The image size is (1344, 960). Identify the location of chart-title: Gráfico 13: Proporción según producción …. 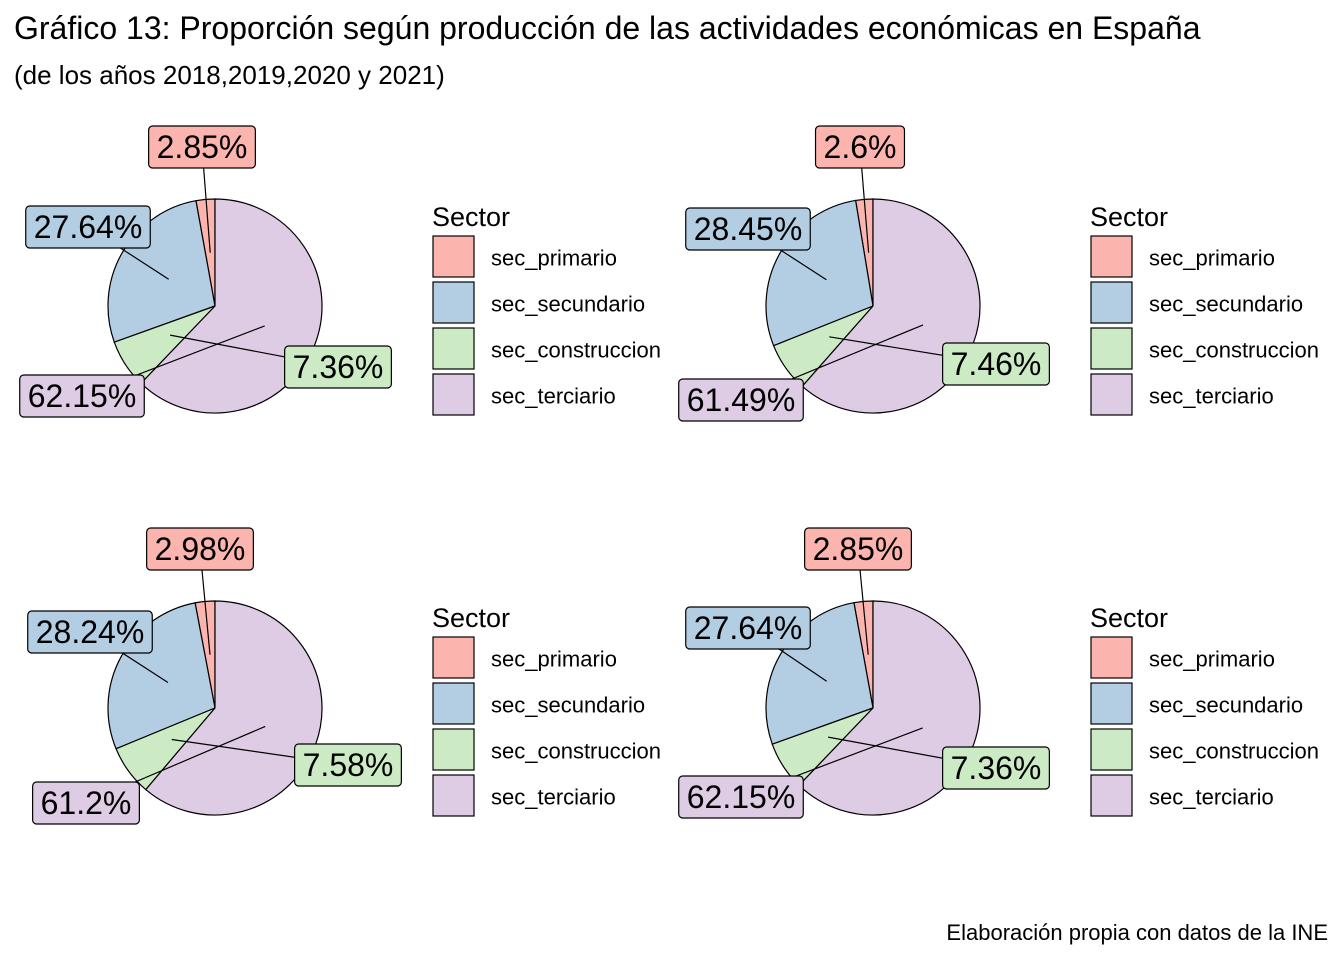
(607, 28).